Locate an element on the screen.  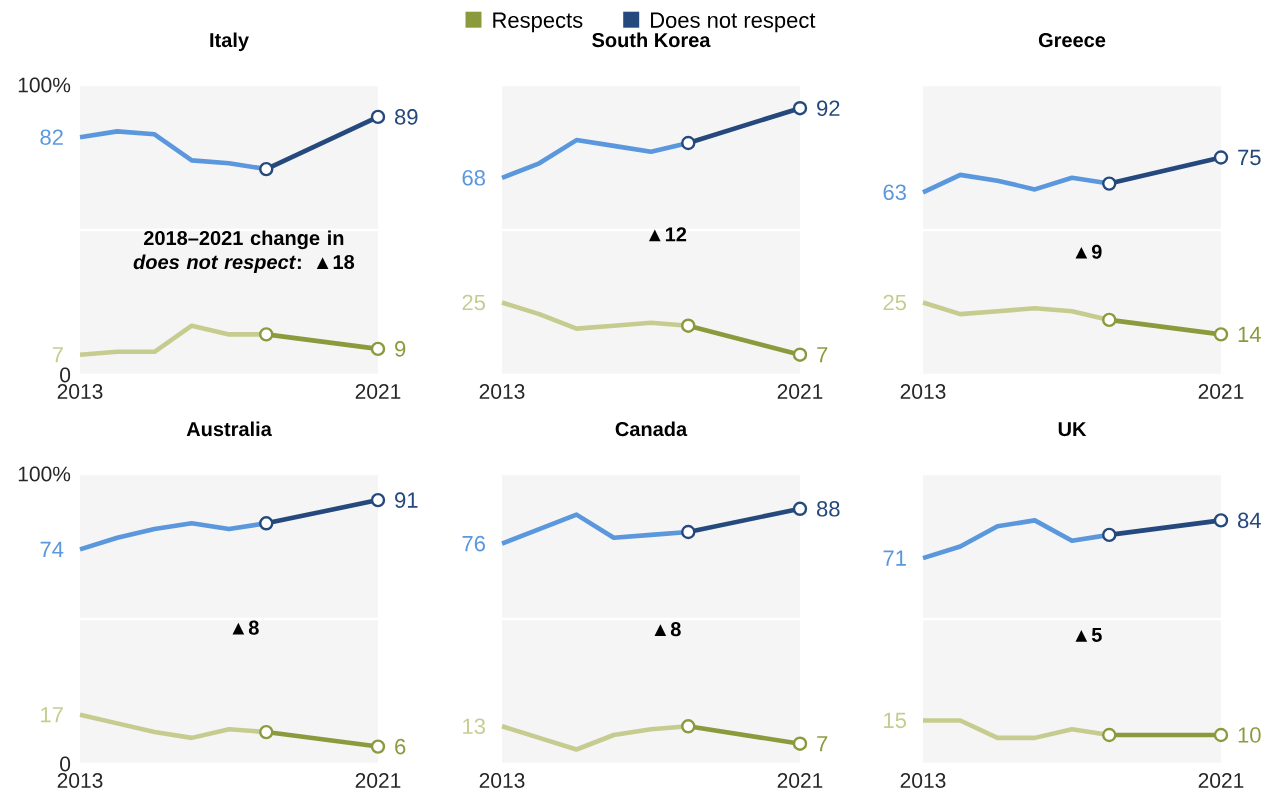
chart-title: UK is located at coordinates (1072, 429).